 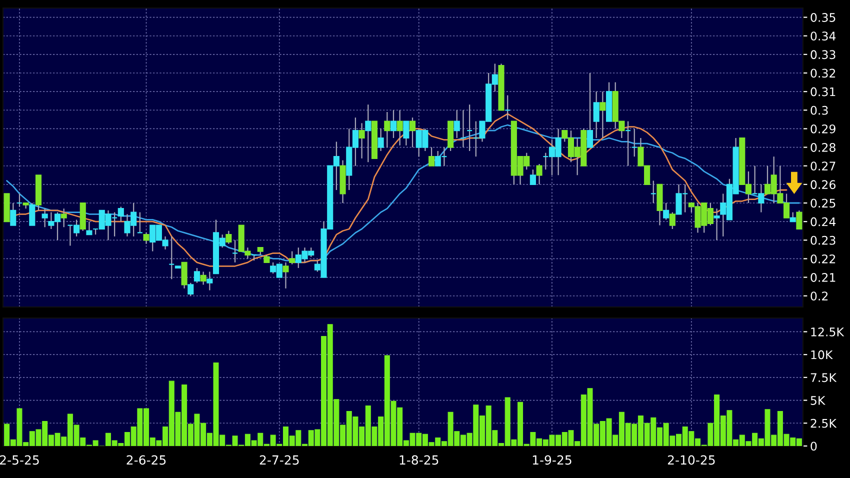 What do you see at coordinates (813, 446) in the screenshot?
I see `y-tick-label: 0` at bounding box center [813, 446].